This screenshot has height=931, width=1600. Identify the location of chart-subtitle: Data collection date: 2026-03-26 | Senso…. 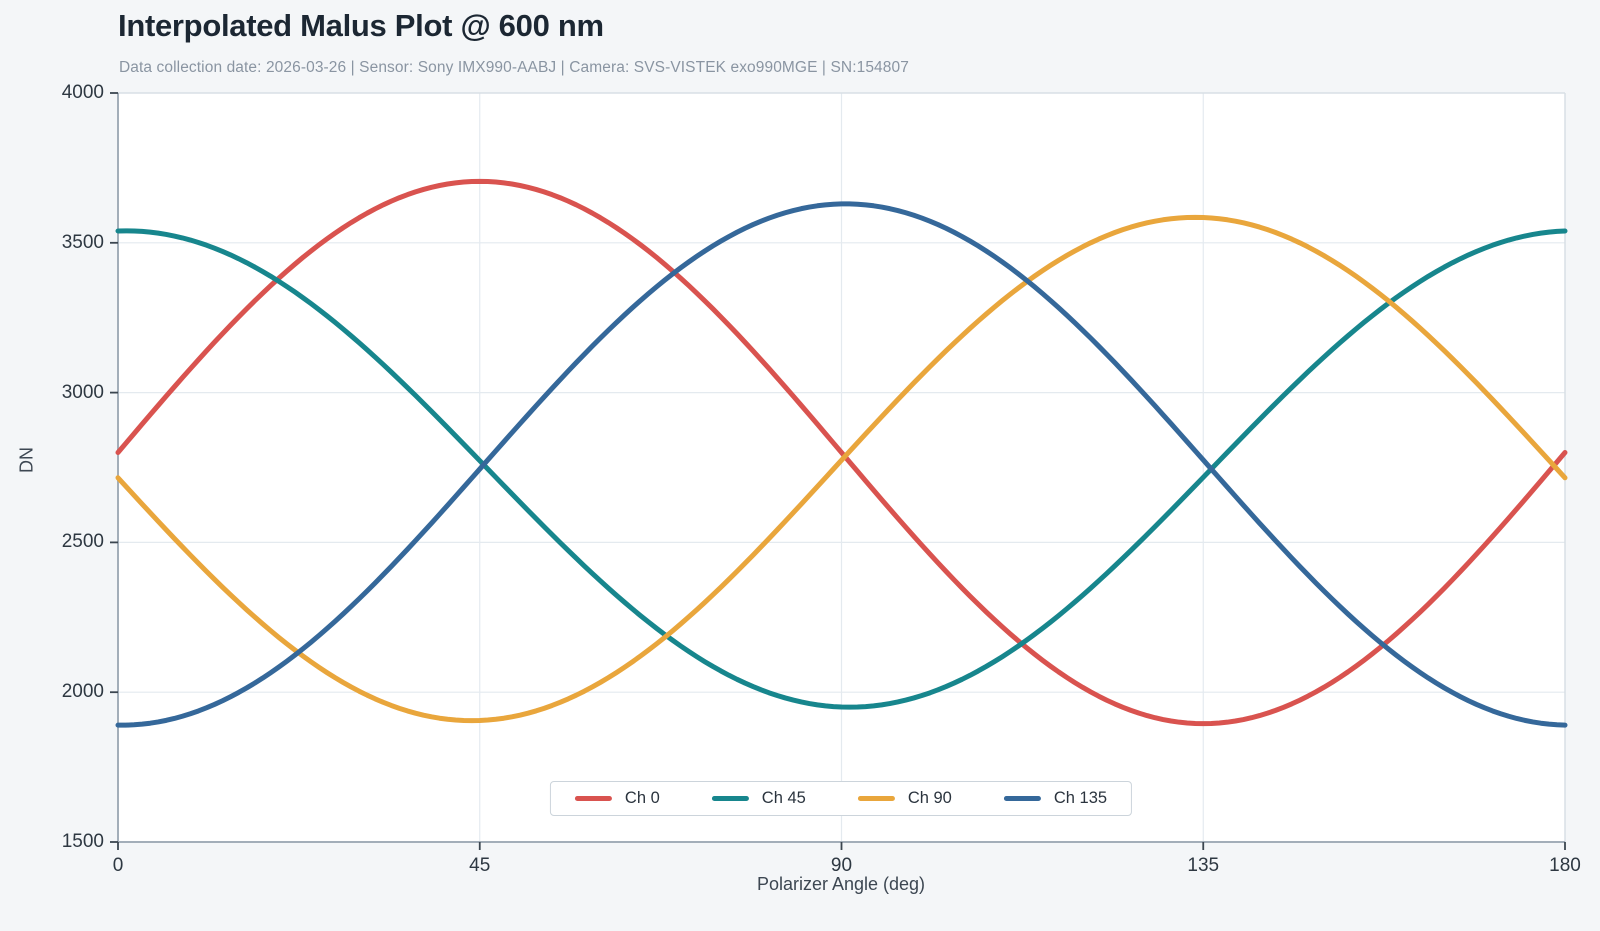
(514, 67).